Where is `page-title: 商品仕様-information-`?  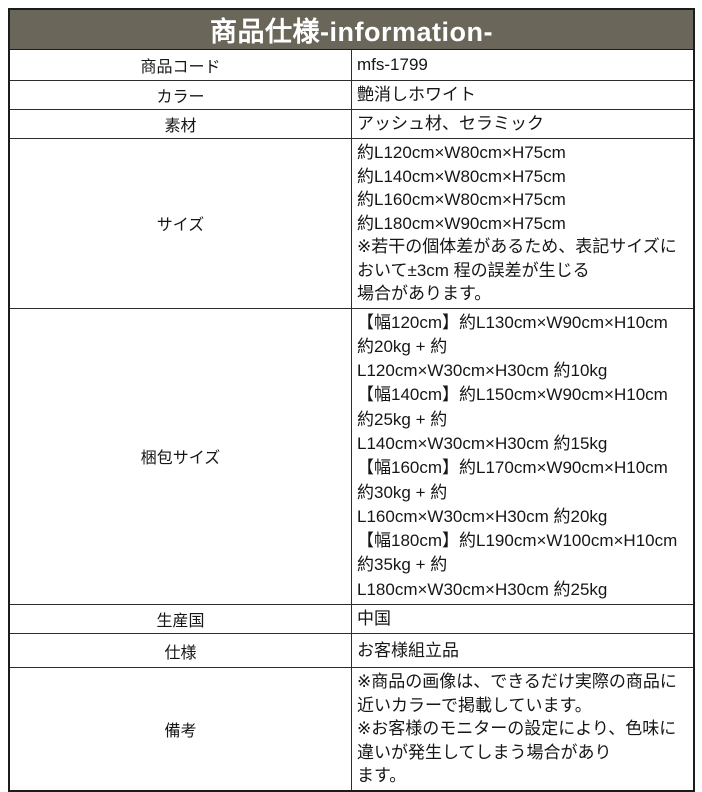 page-title: 商品仕様-information- is located at coordinates (351, 29).